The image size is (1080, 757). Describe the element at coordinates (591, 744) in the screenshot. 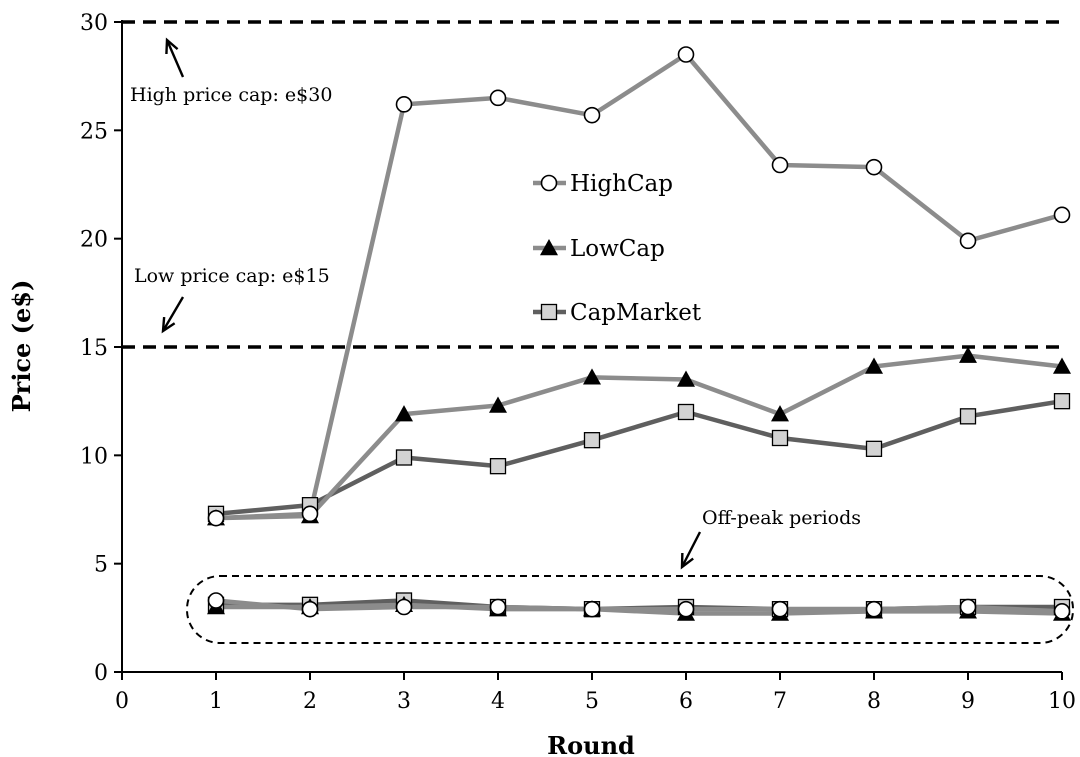

I see `x-axis-title: Round` at that location.